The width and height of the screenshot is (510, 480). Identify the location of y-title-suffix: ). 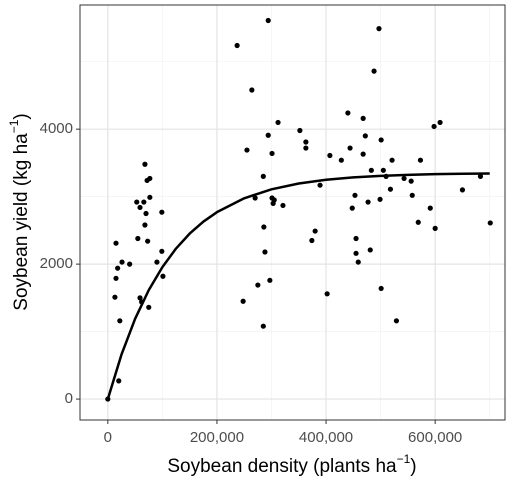
(21, 116).